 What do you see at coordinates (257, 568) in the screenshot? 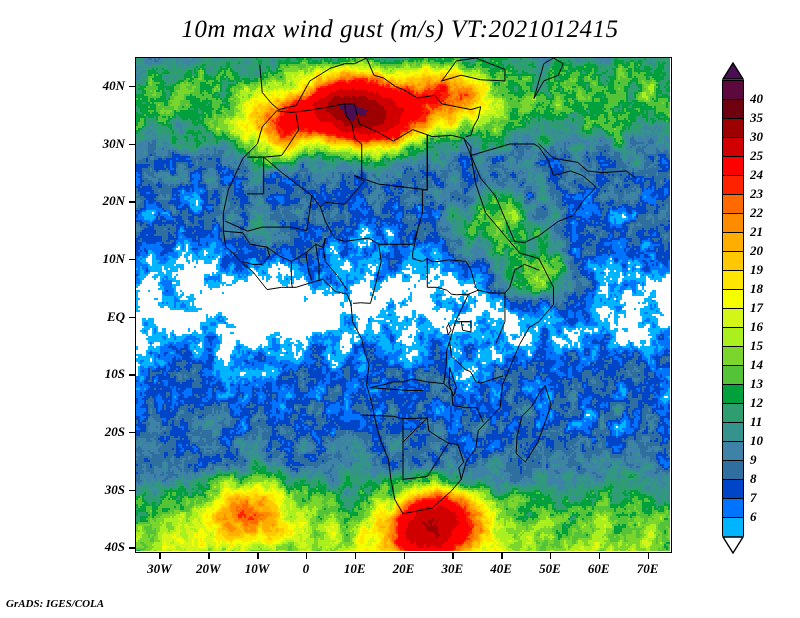
I see `longitude-label: 10W` at bounding box center [257, 568].